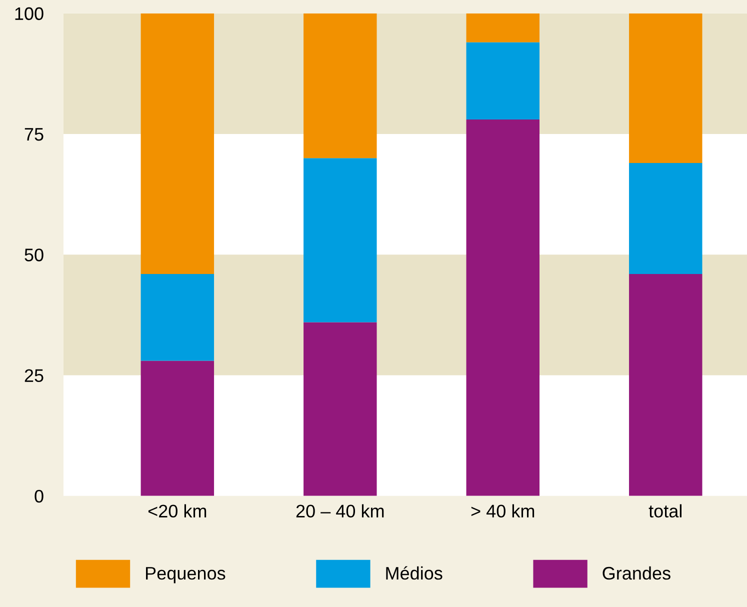  I want to click on legend-label: Grandes, so click(636, 573).